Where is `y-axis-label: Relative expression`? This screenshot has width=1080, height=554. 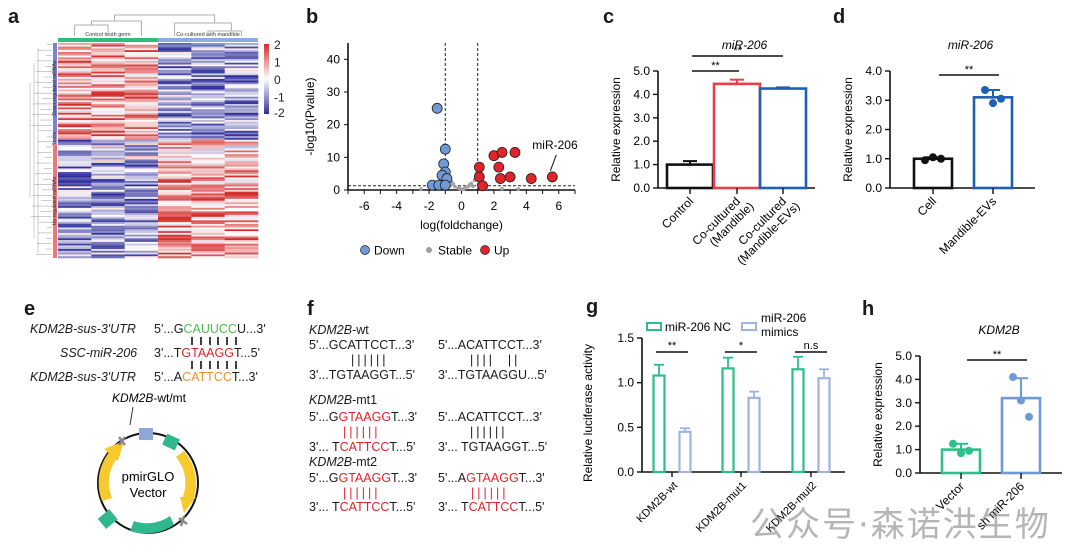 y-axis-label: Relative expression is located at coordinates (848, 129).